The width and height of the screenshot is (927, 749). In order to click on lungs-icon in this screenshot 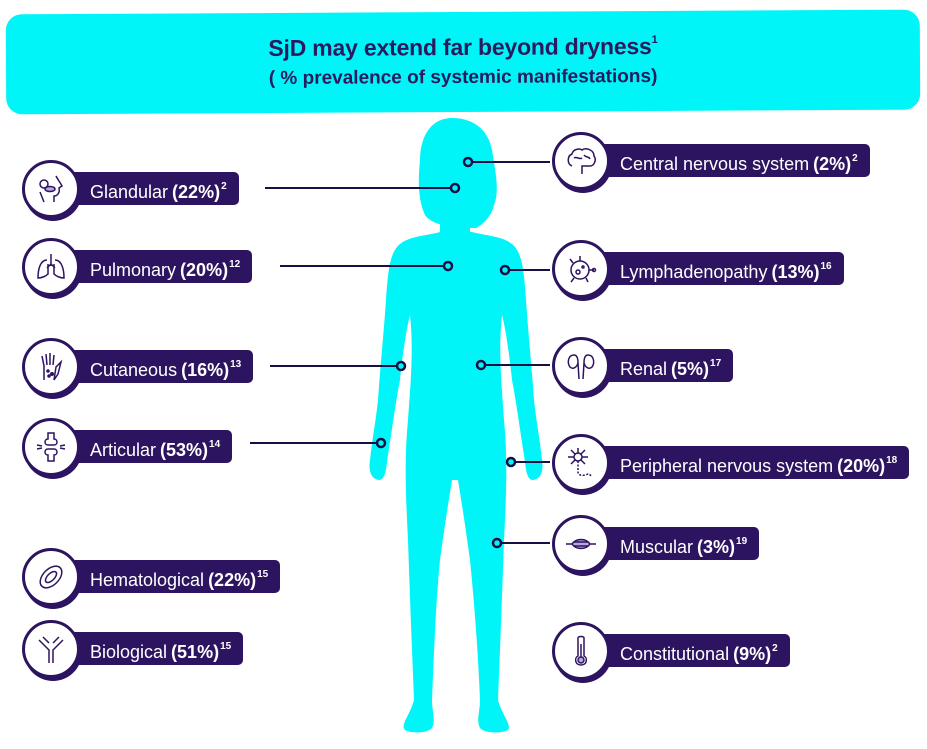, I will do `click(51, 267)`.